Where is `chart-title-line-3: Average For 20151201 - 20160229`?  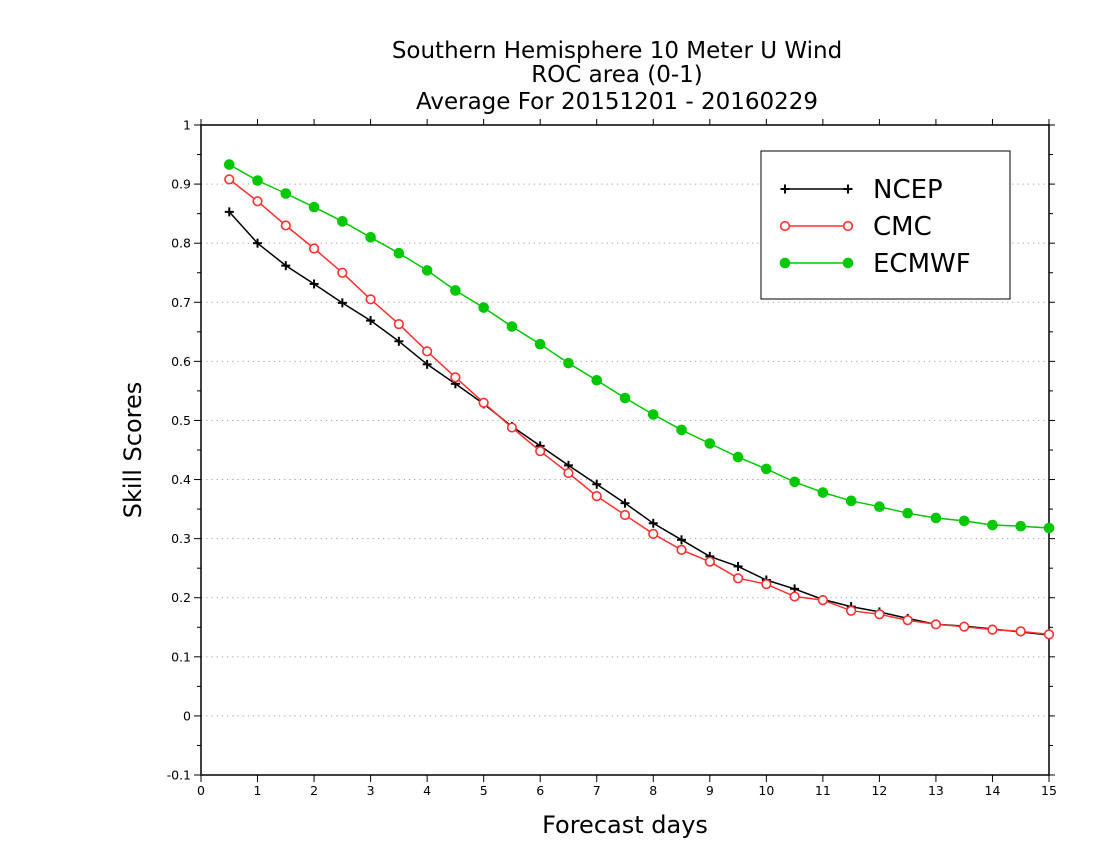
chart-title-line-3: Average For 20151201 - 20160229 is located at coordinates (617, 102).